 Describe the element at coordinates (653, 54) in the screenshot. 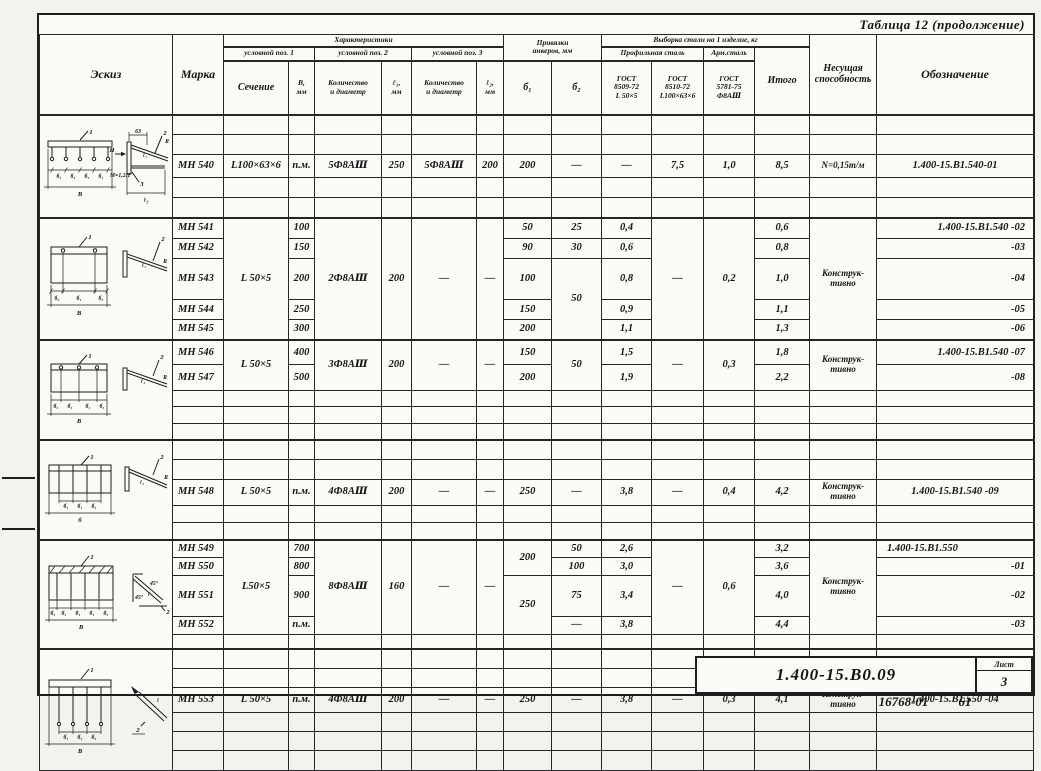

I see `header-profilnaya: Профильная сталь` at that location.